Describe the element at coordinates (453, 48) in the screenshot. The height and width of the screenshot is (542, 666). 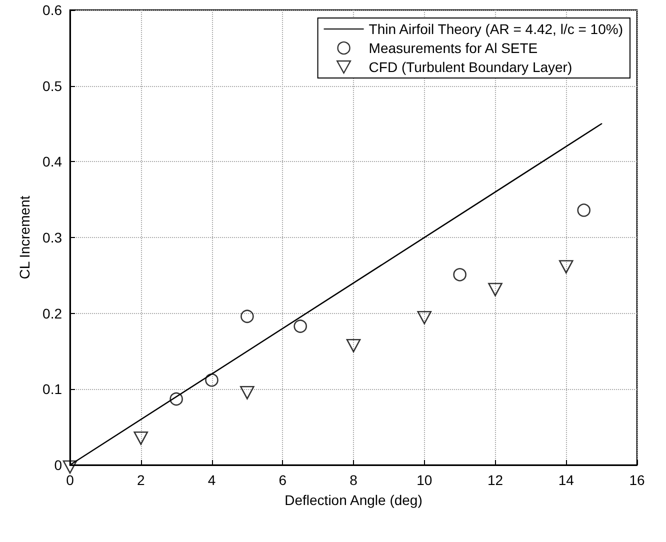
I see `legend-label: Measurements for Al SETE` at that location.